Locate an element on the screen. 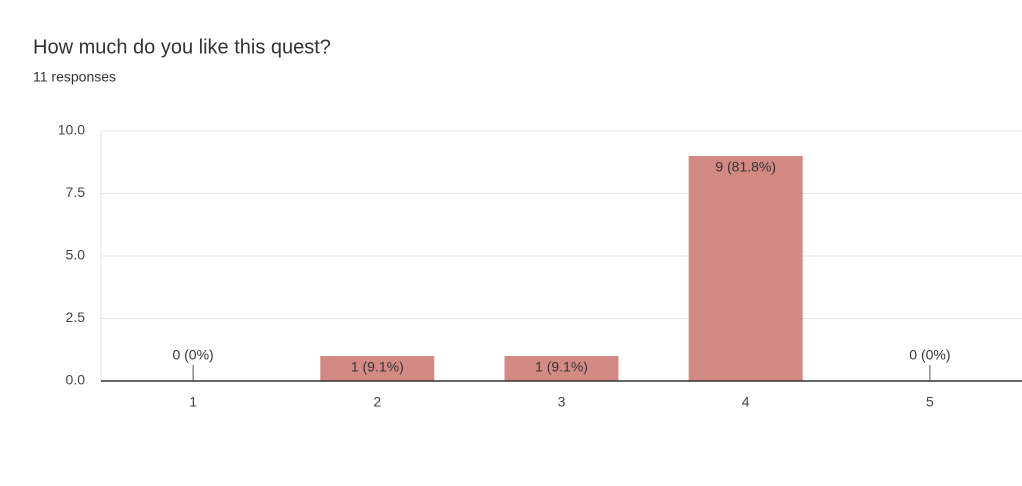 The height and width of the screenshot is (486, 1022). y-tick-label: 5.0 is located at coordinates (76, 255).